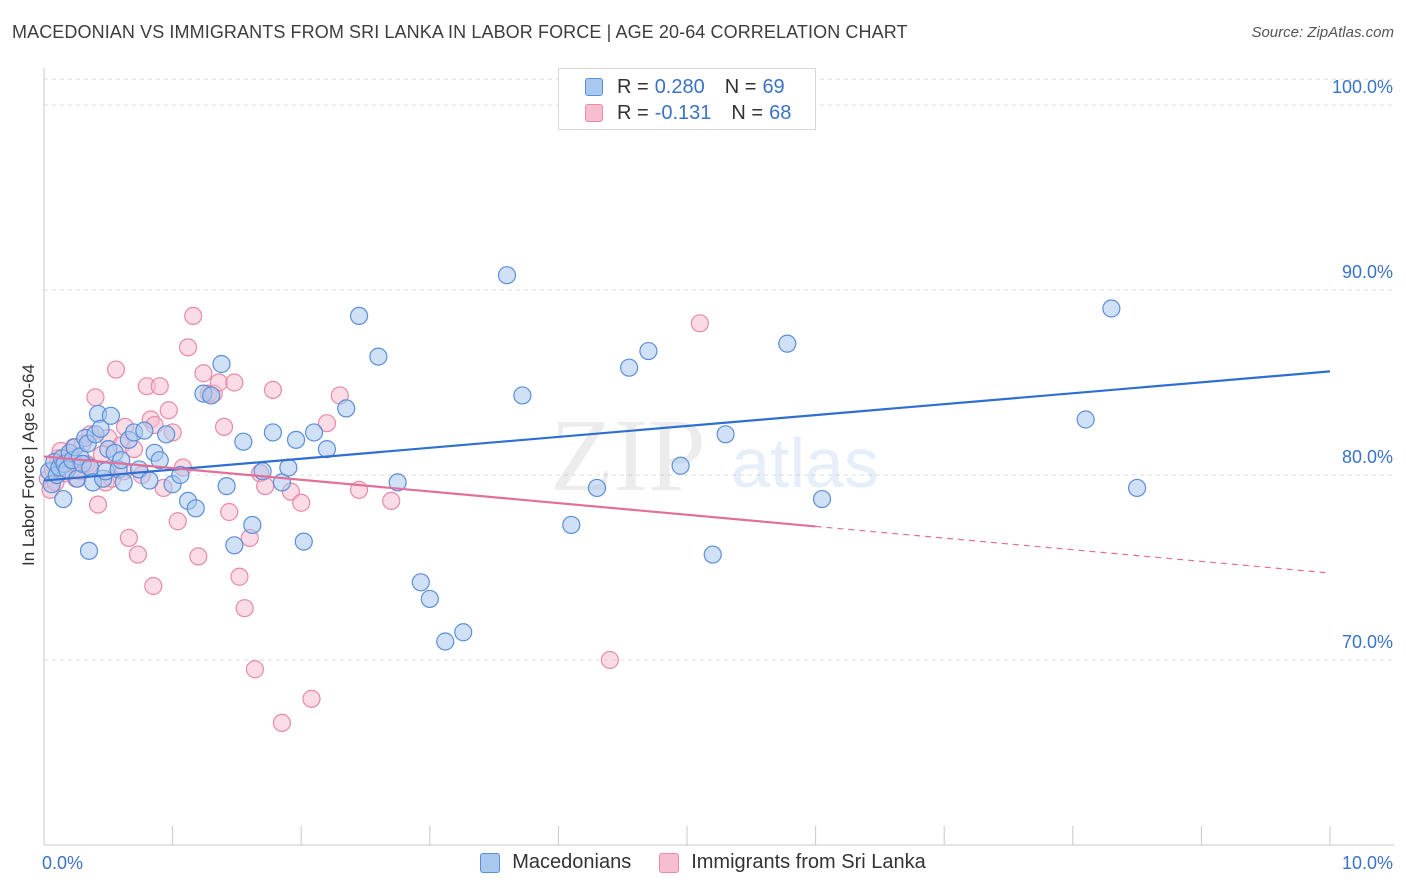  I want to click on trend-line-sri-lanka-extension, so click(1073, 549).